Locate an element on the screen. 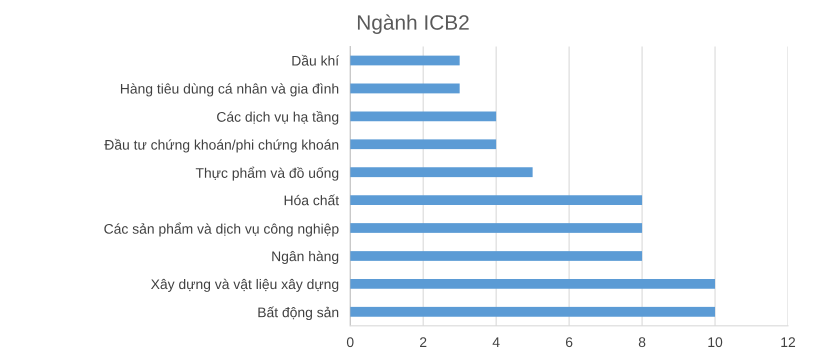 The width and height of the screenshot is (826, 358). x-tick-label: 6 is located at coordinates (569, 342).